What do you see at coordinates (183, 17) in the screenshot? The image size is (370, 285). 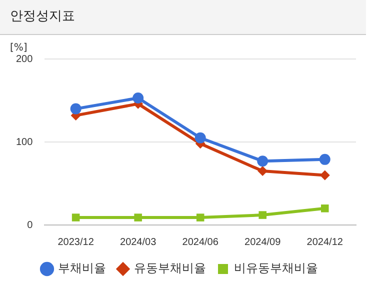 I see `chart-title: 안정성지표` at bounding box center [183, 17].